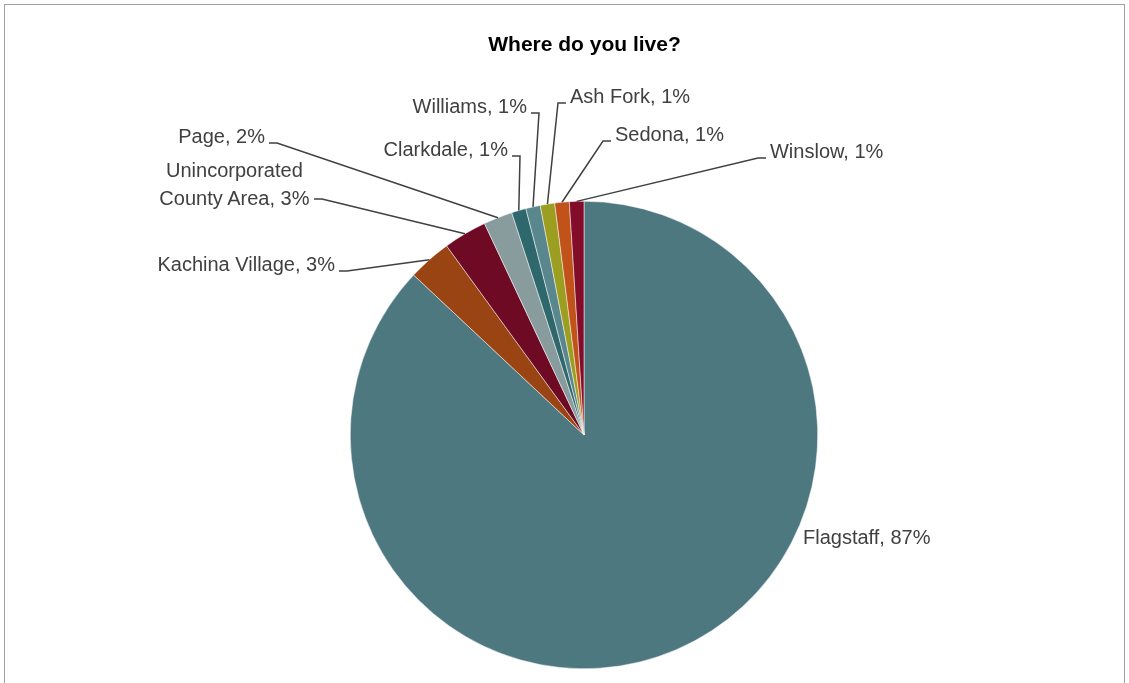 This screenshot has width=1129, height=683. Describe the element at coordinates (827, 150) in the screenshot. I see `slice-label: Winslow, 1%` at that location.